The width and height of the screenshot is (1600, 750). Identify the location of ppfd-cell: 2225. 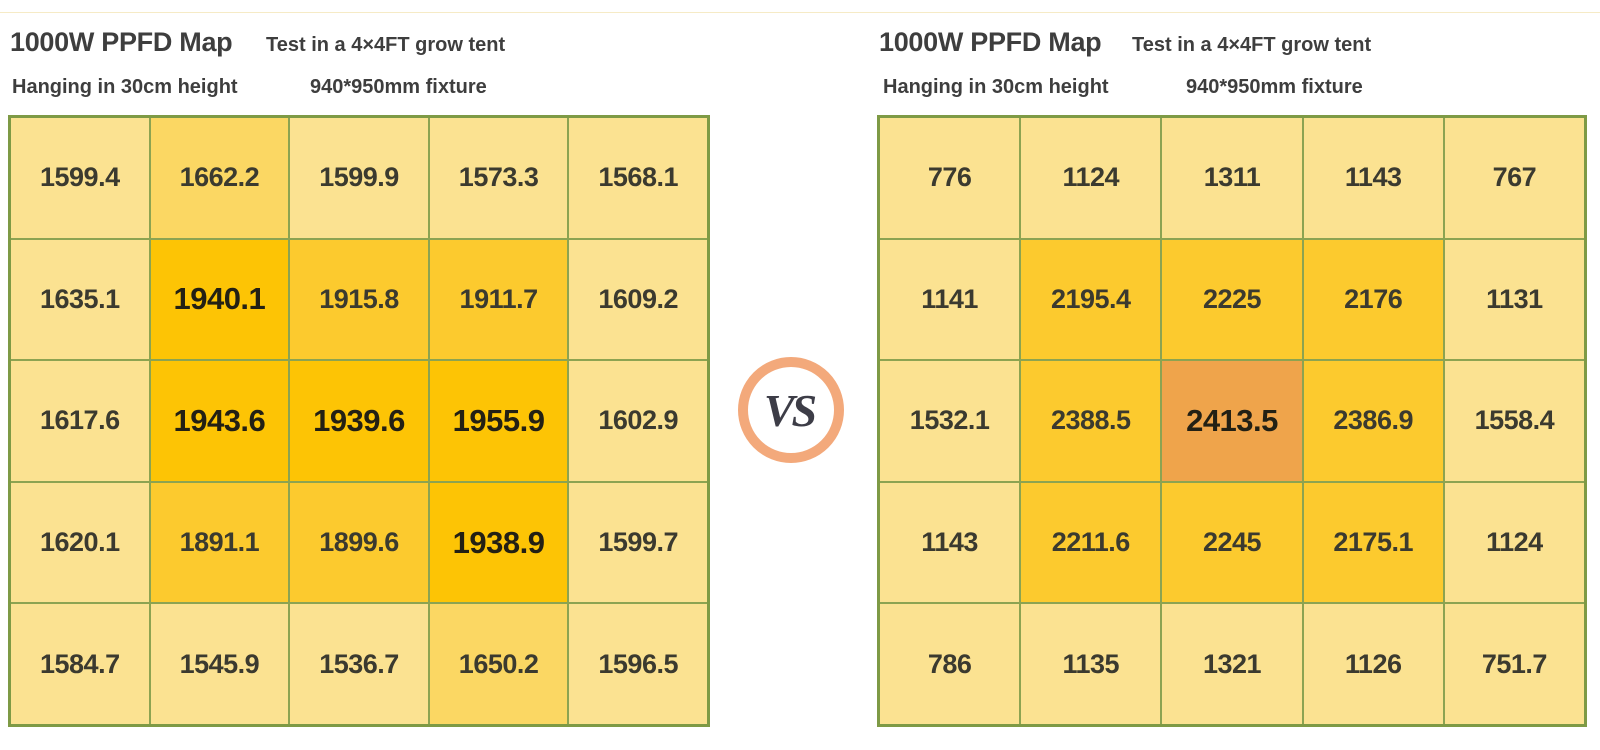
(1232, 299).